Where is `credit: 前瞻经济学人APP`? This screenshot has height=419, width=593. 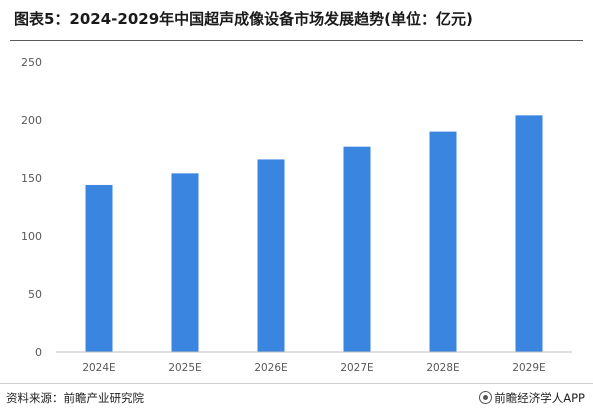
credit: 前瞻经济学人APP is located at coordinates (532, 398).